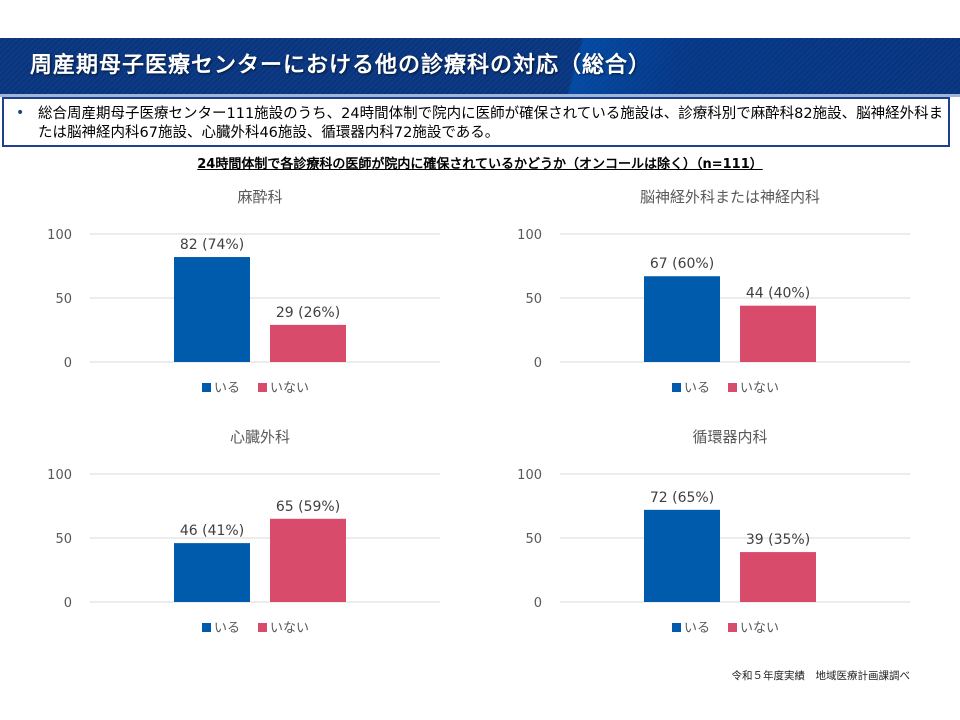 The height and width of the screenshot is (720, 960). I want to click on data-label: 46 (41%), so click(212, 531).